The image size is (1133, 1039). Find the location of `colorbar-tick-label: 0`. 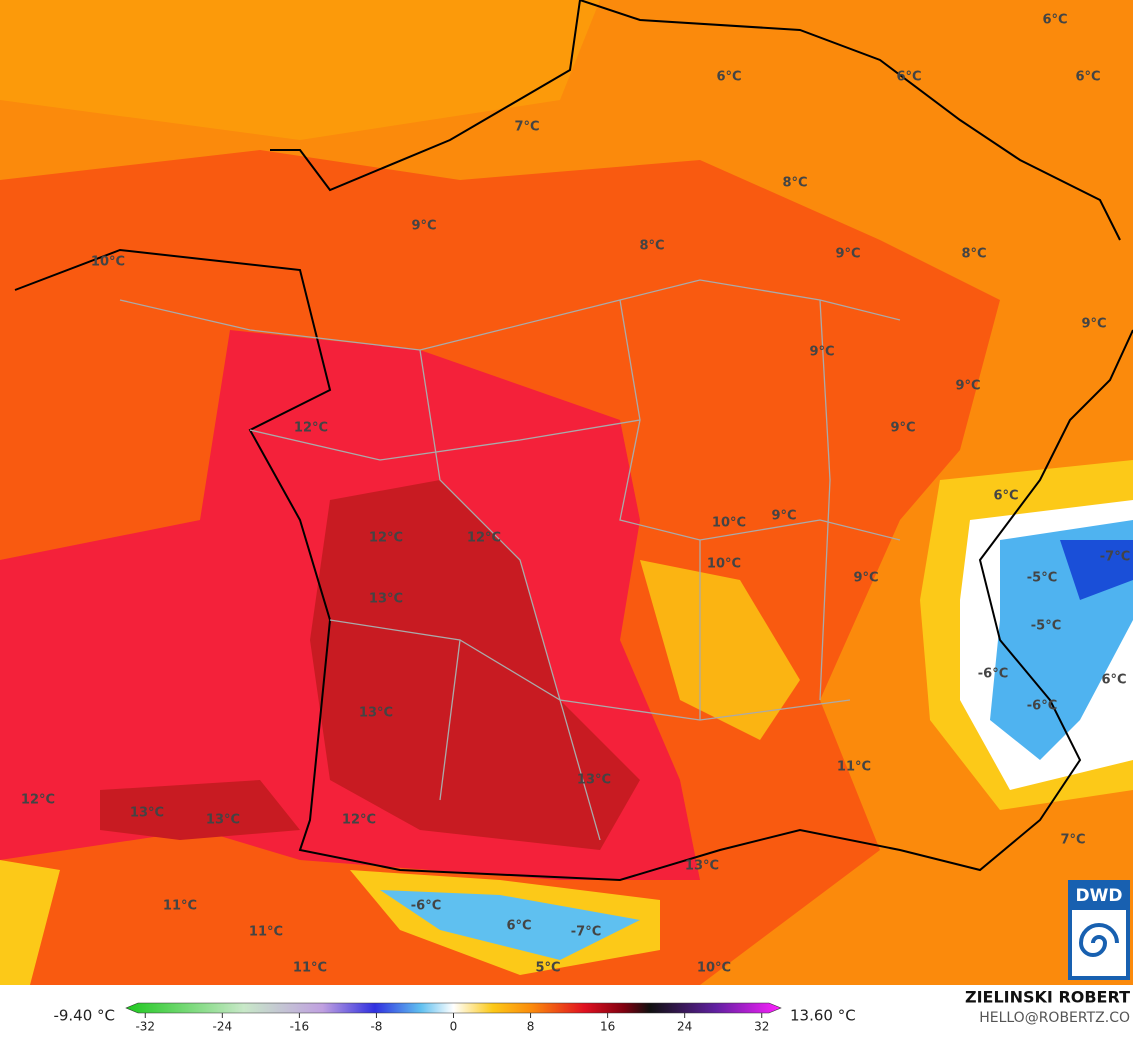

colorbar-tick-label: 0 is located at coordinates (454, 1027).